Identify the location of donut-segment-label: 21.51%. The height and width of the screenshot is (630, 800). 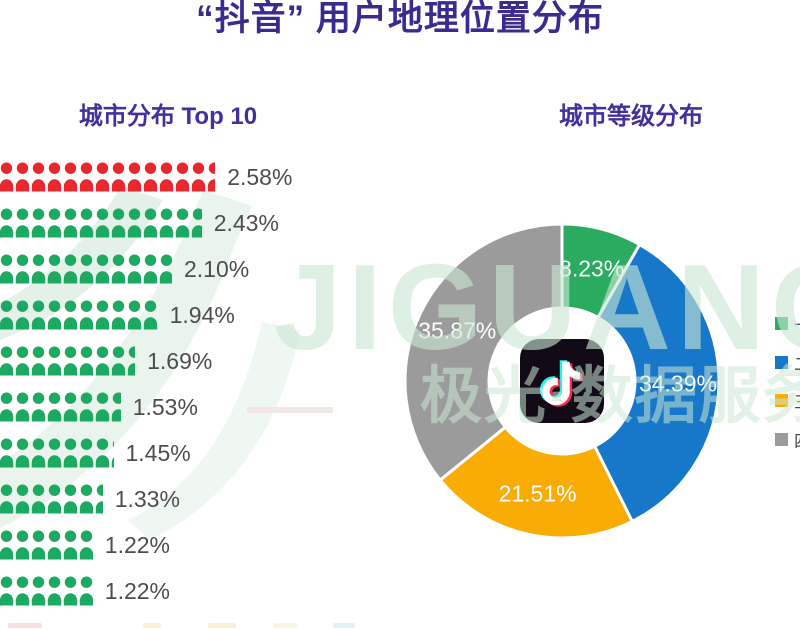
(537, 493).